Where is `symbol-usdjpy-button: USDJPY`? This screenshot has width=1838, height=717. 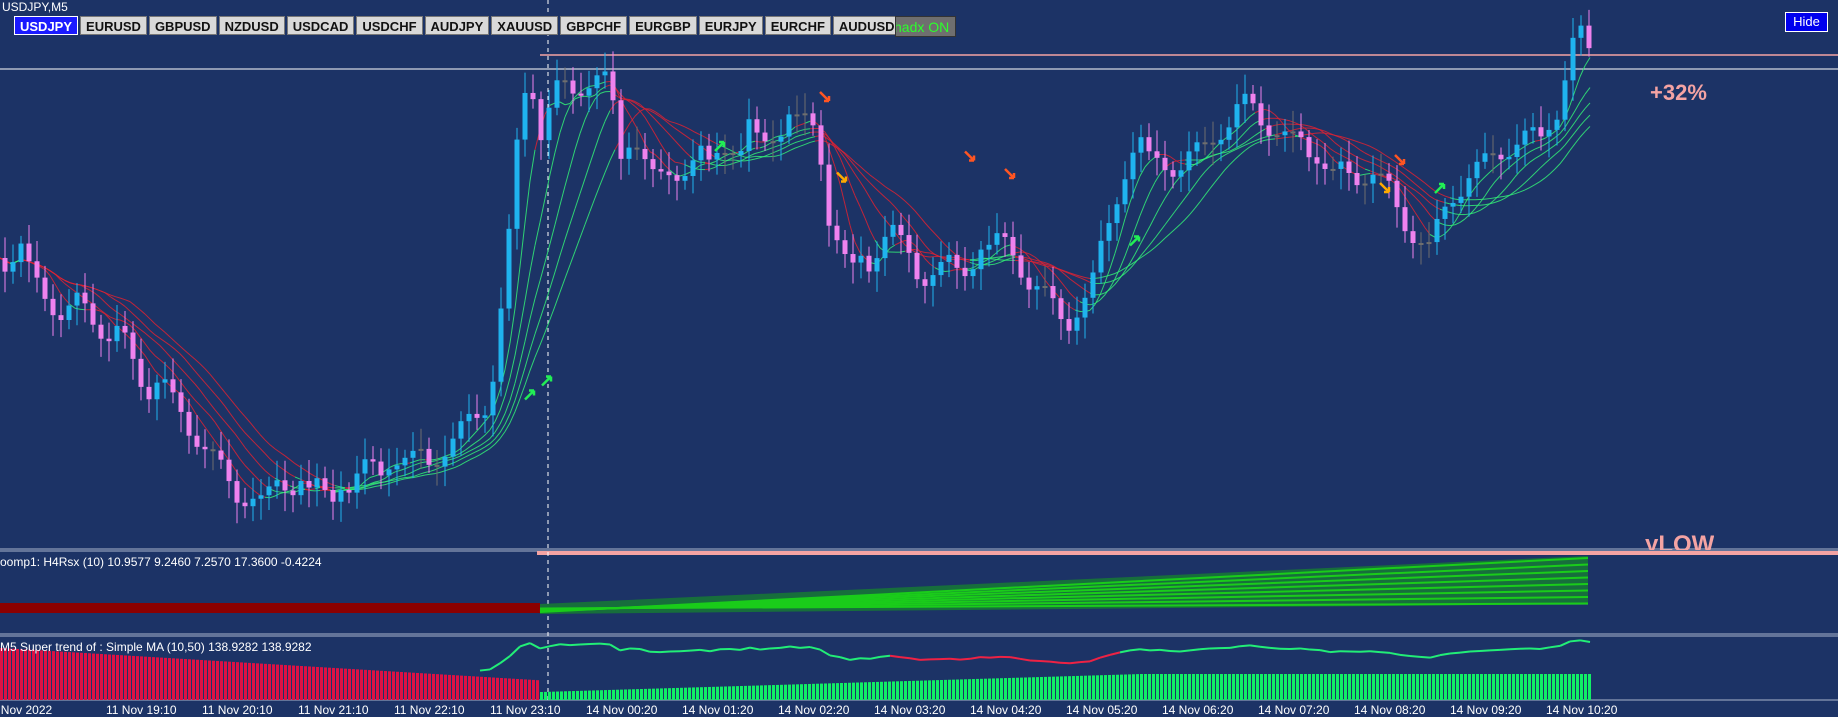
symbol-usdjpy-button: USDJPY is located at coordinates (46, 25).